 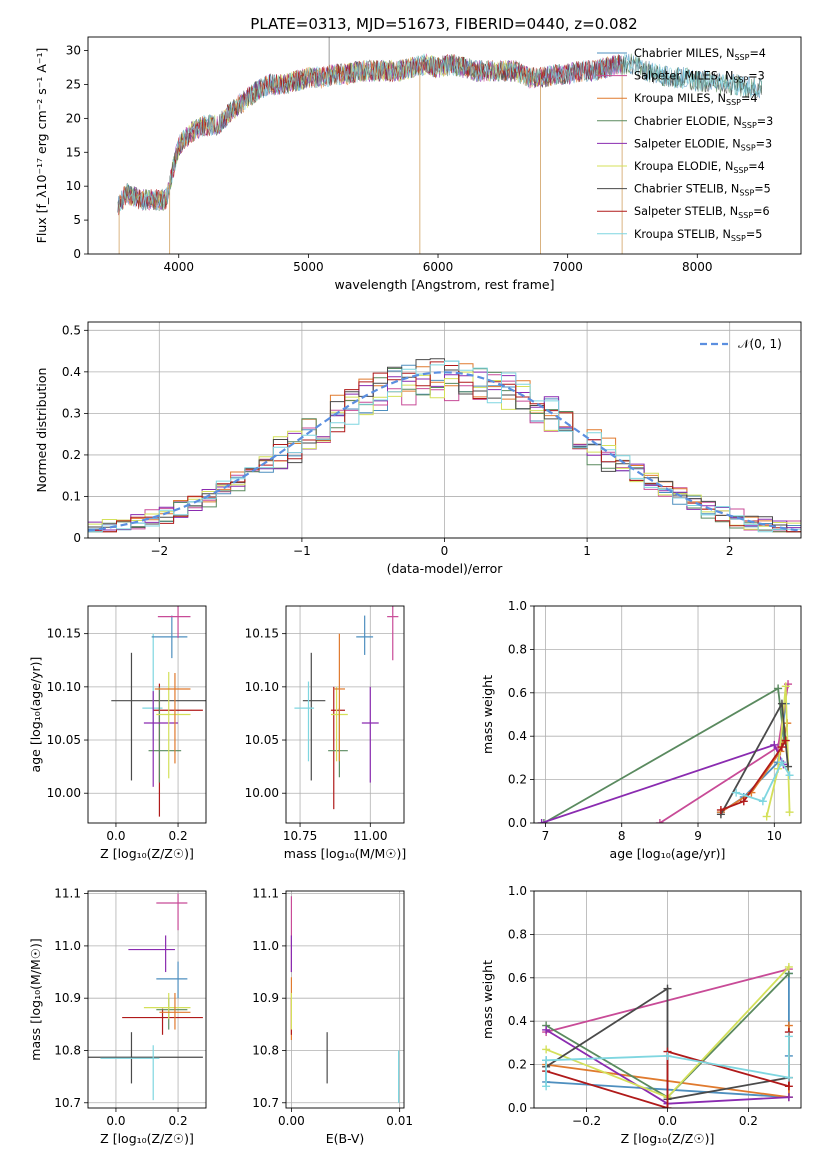 What do you see at coordinates (291, 1121) in the screenshot?
I see `x-tick-label: 0.00` at bounding box center [291, 1121].